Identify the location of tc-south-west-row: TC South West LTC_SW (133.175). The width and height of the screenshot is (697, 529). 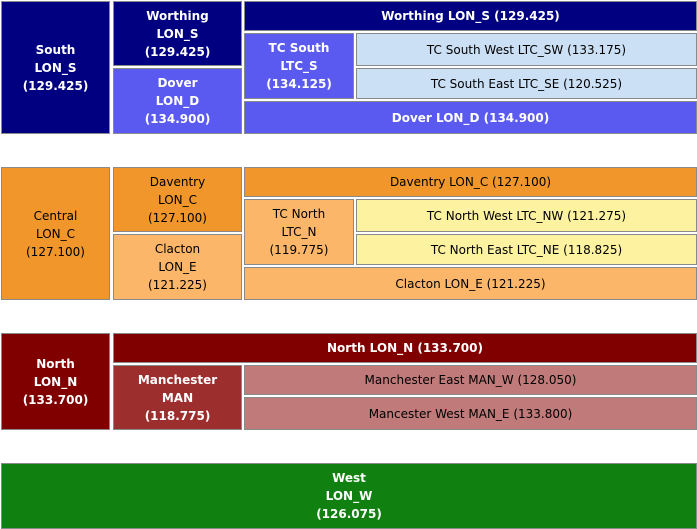
(526, 49).